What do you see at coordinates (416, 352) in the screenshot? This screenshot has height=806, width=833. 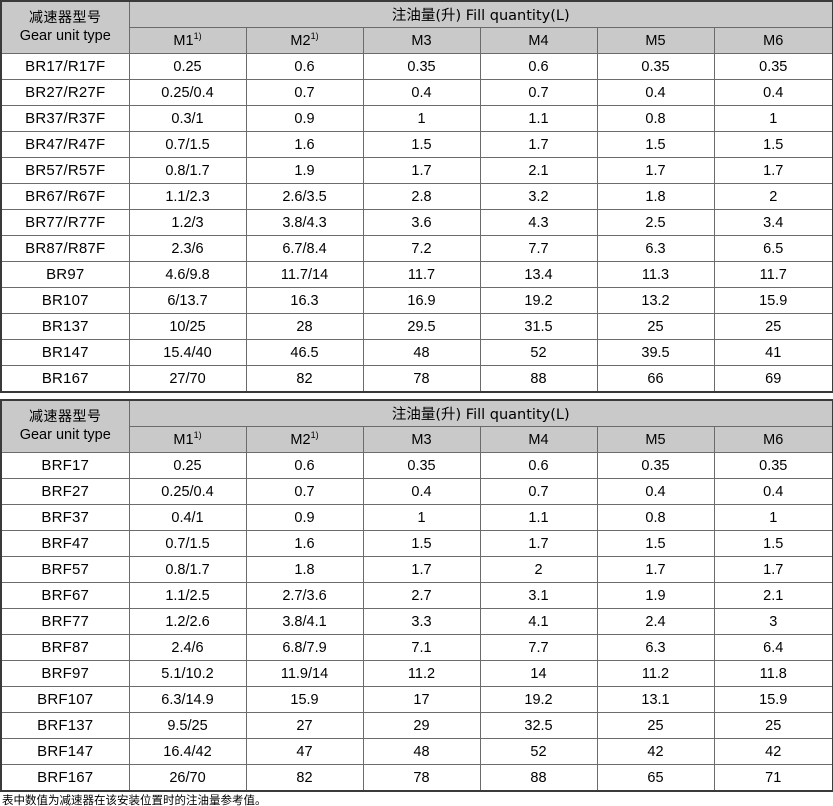 I see `table-row: BR147 15.4/40 46.5 48 52 39.5 41` at bounding box center [416, 352].